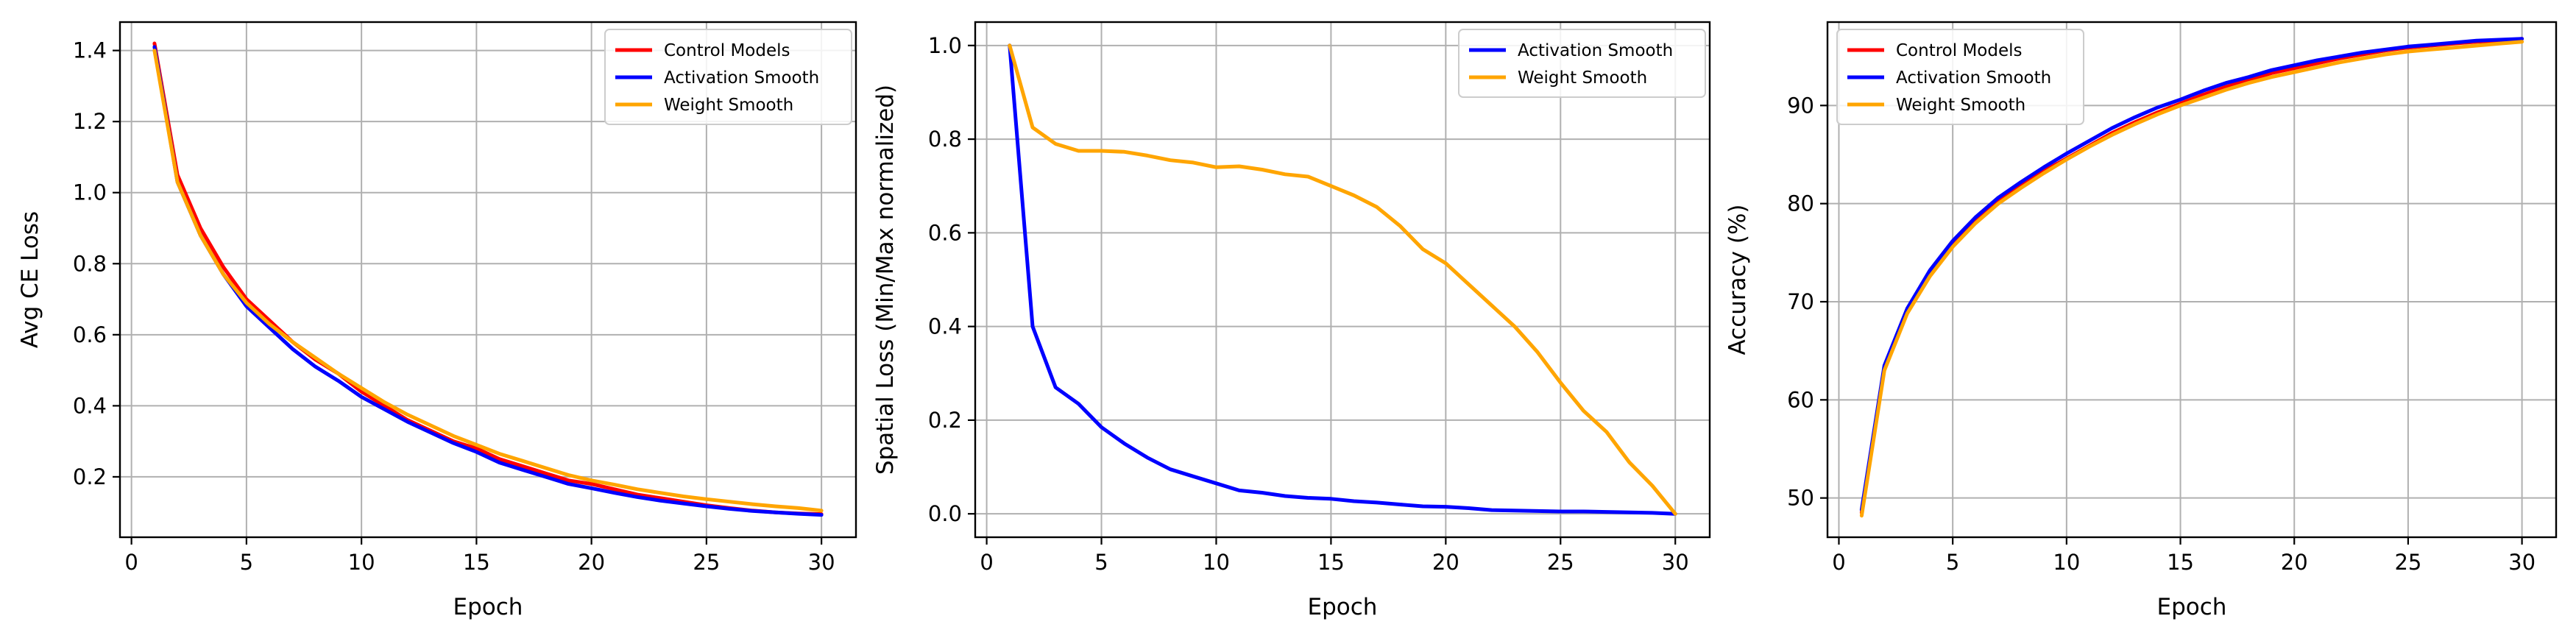 This screenshot has width=2576, height=641. Describe the element at coordinates (30, 279) in the screenshot. I see `y-axis-label: Avg CE Loss` at that location.